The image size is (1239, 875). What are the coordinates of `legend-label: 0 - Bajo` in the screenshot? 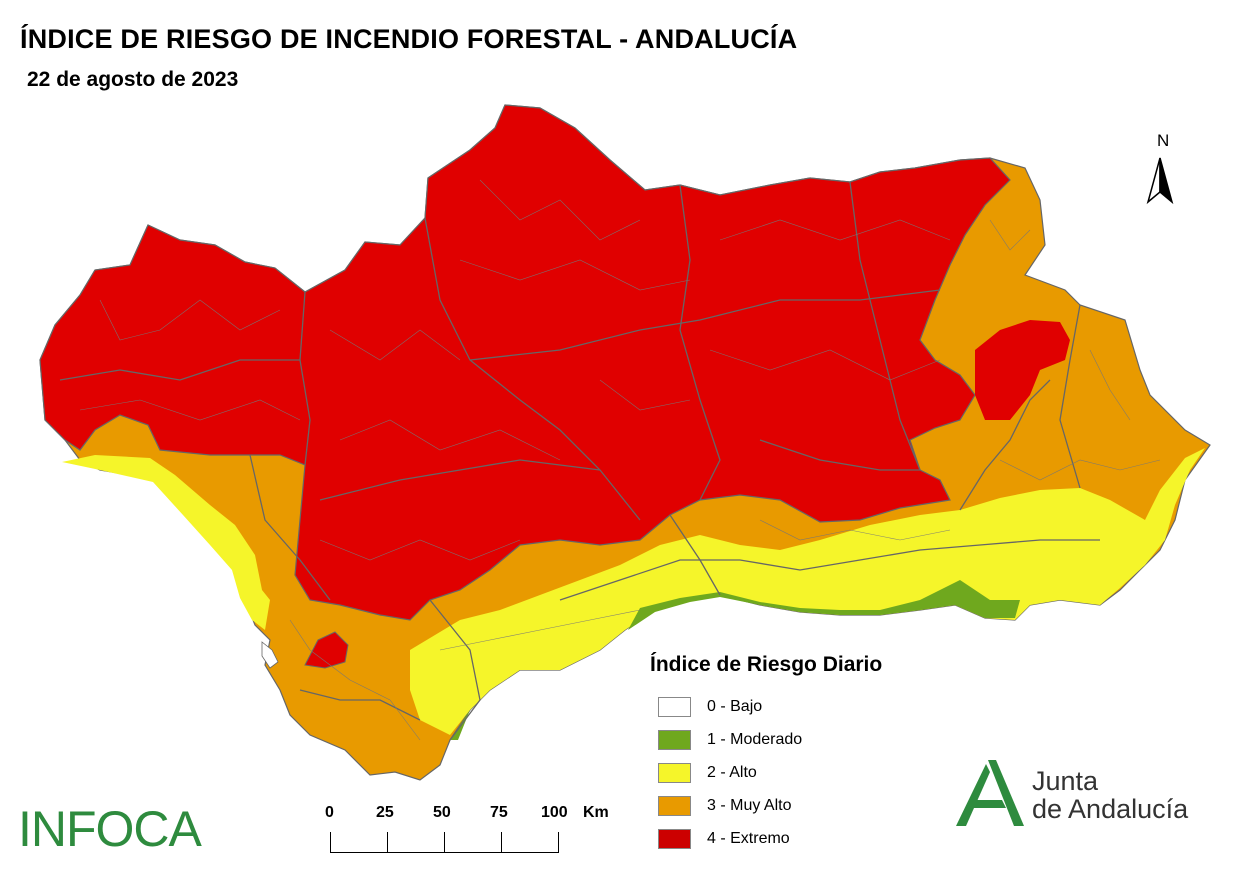 It's located at (735, 706).